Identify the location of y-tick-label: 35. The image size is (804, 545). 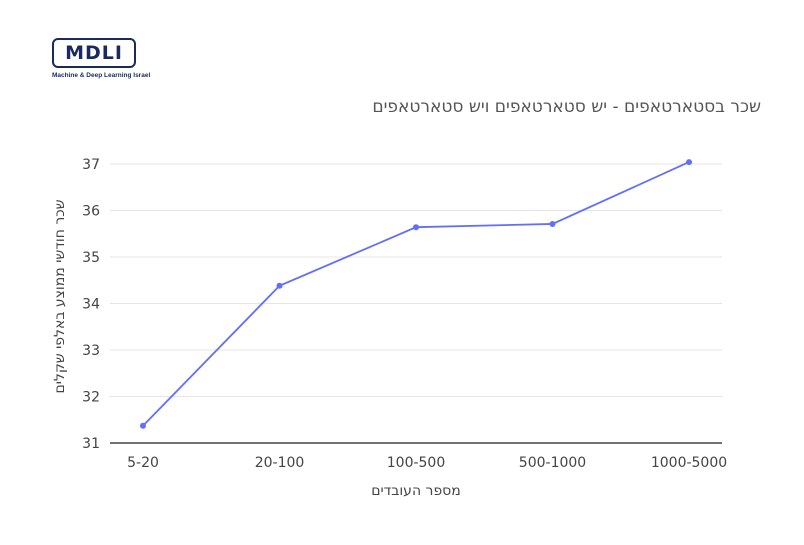
(91, 258).